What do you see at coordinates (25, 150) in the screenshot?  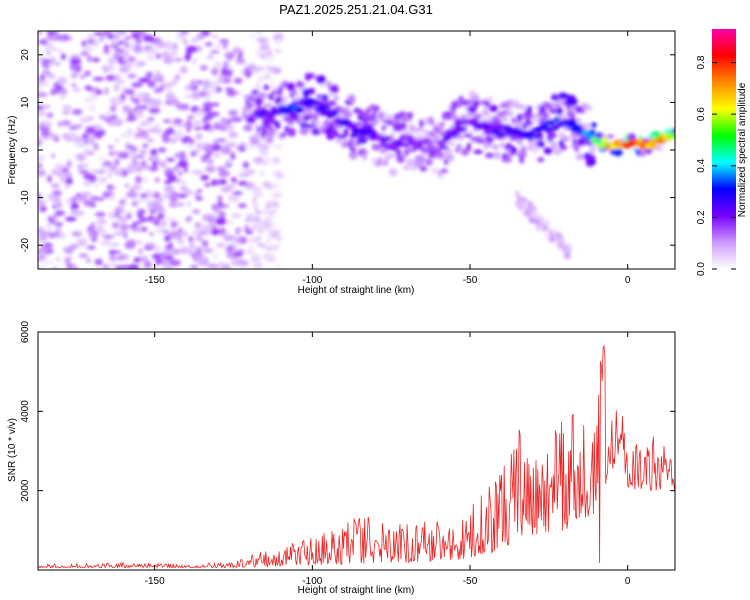 I see `y-tick-label: 0` at bounding box center [25, 150].